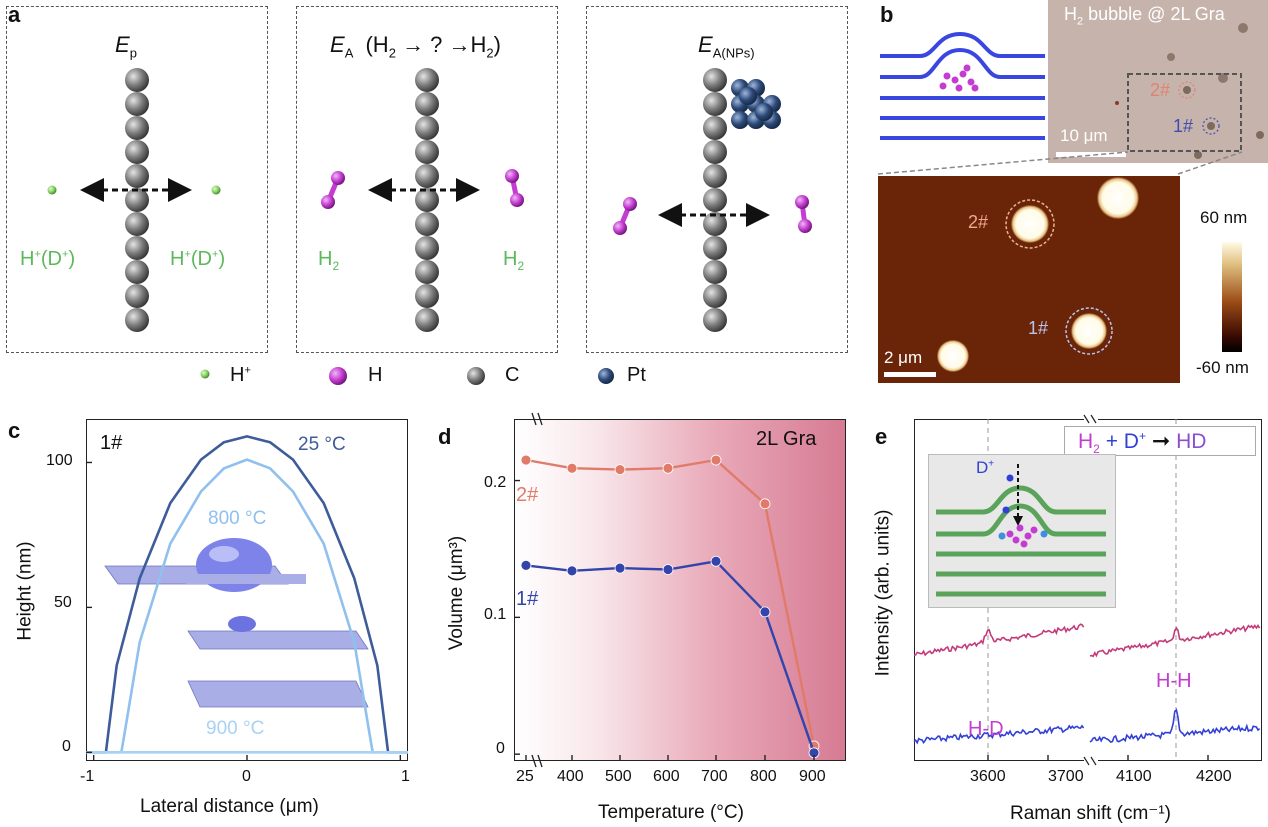 The width and height of the screenshot is (1268, 827). What do you see at coordinates (476, 376) in the screenshot?
I see `legend-carbon-icon` at bounding box center [476, 376].